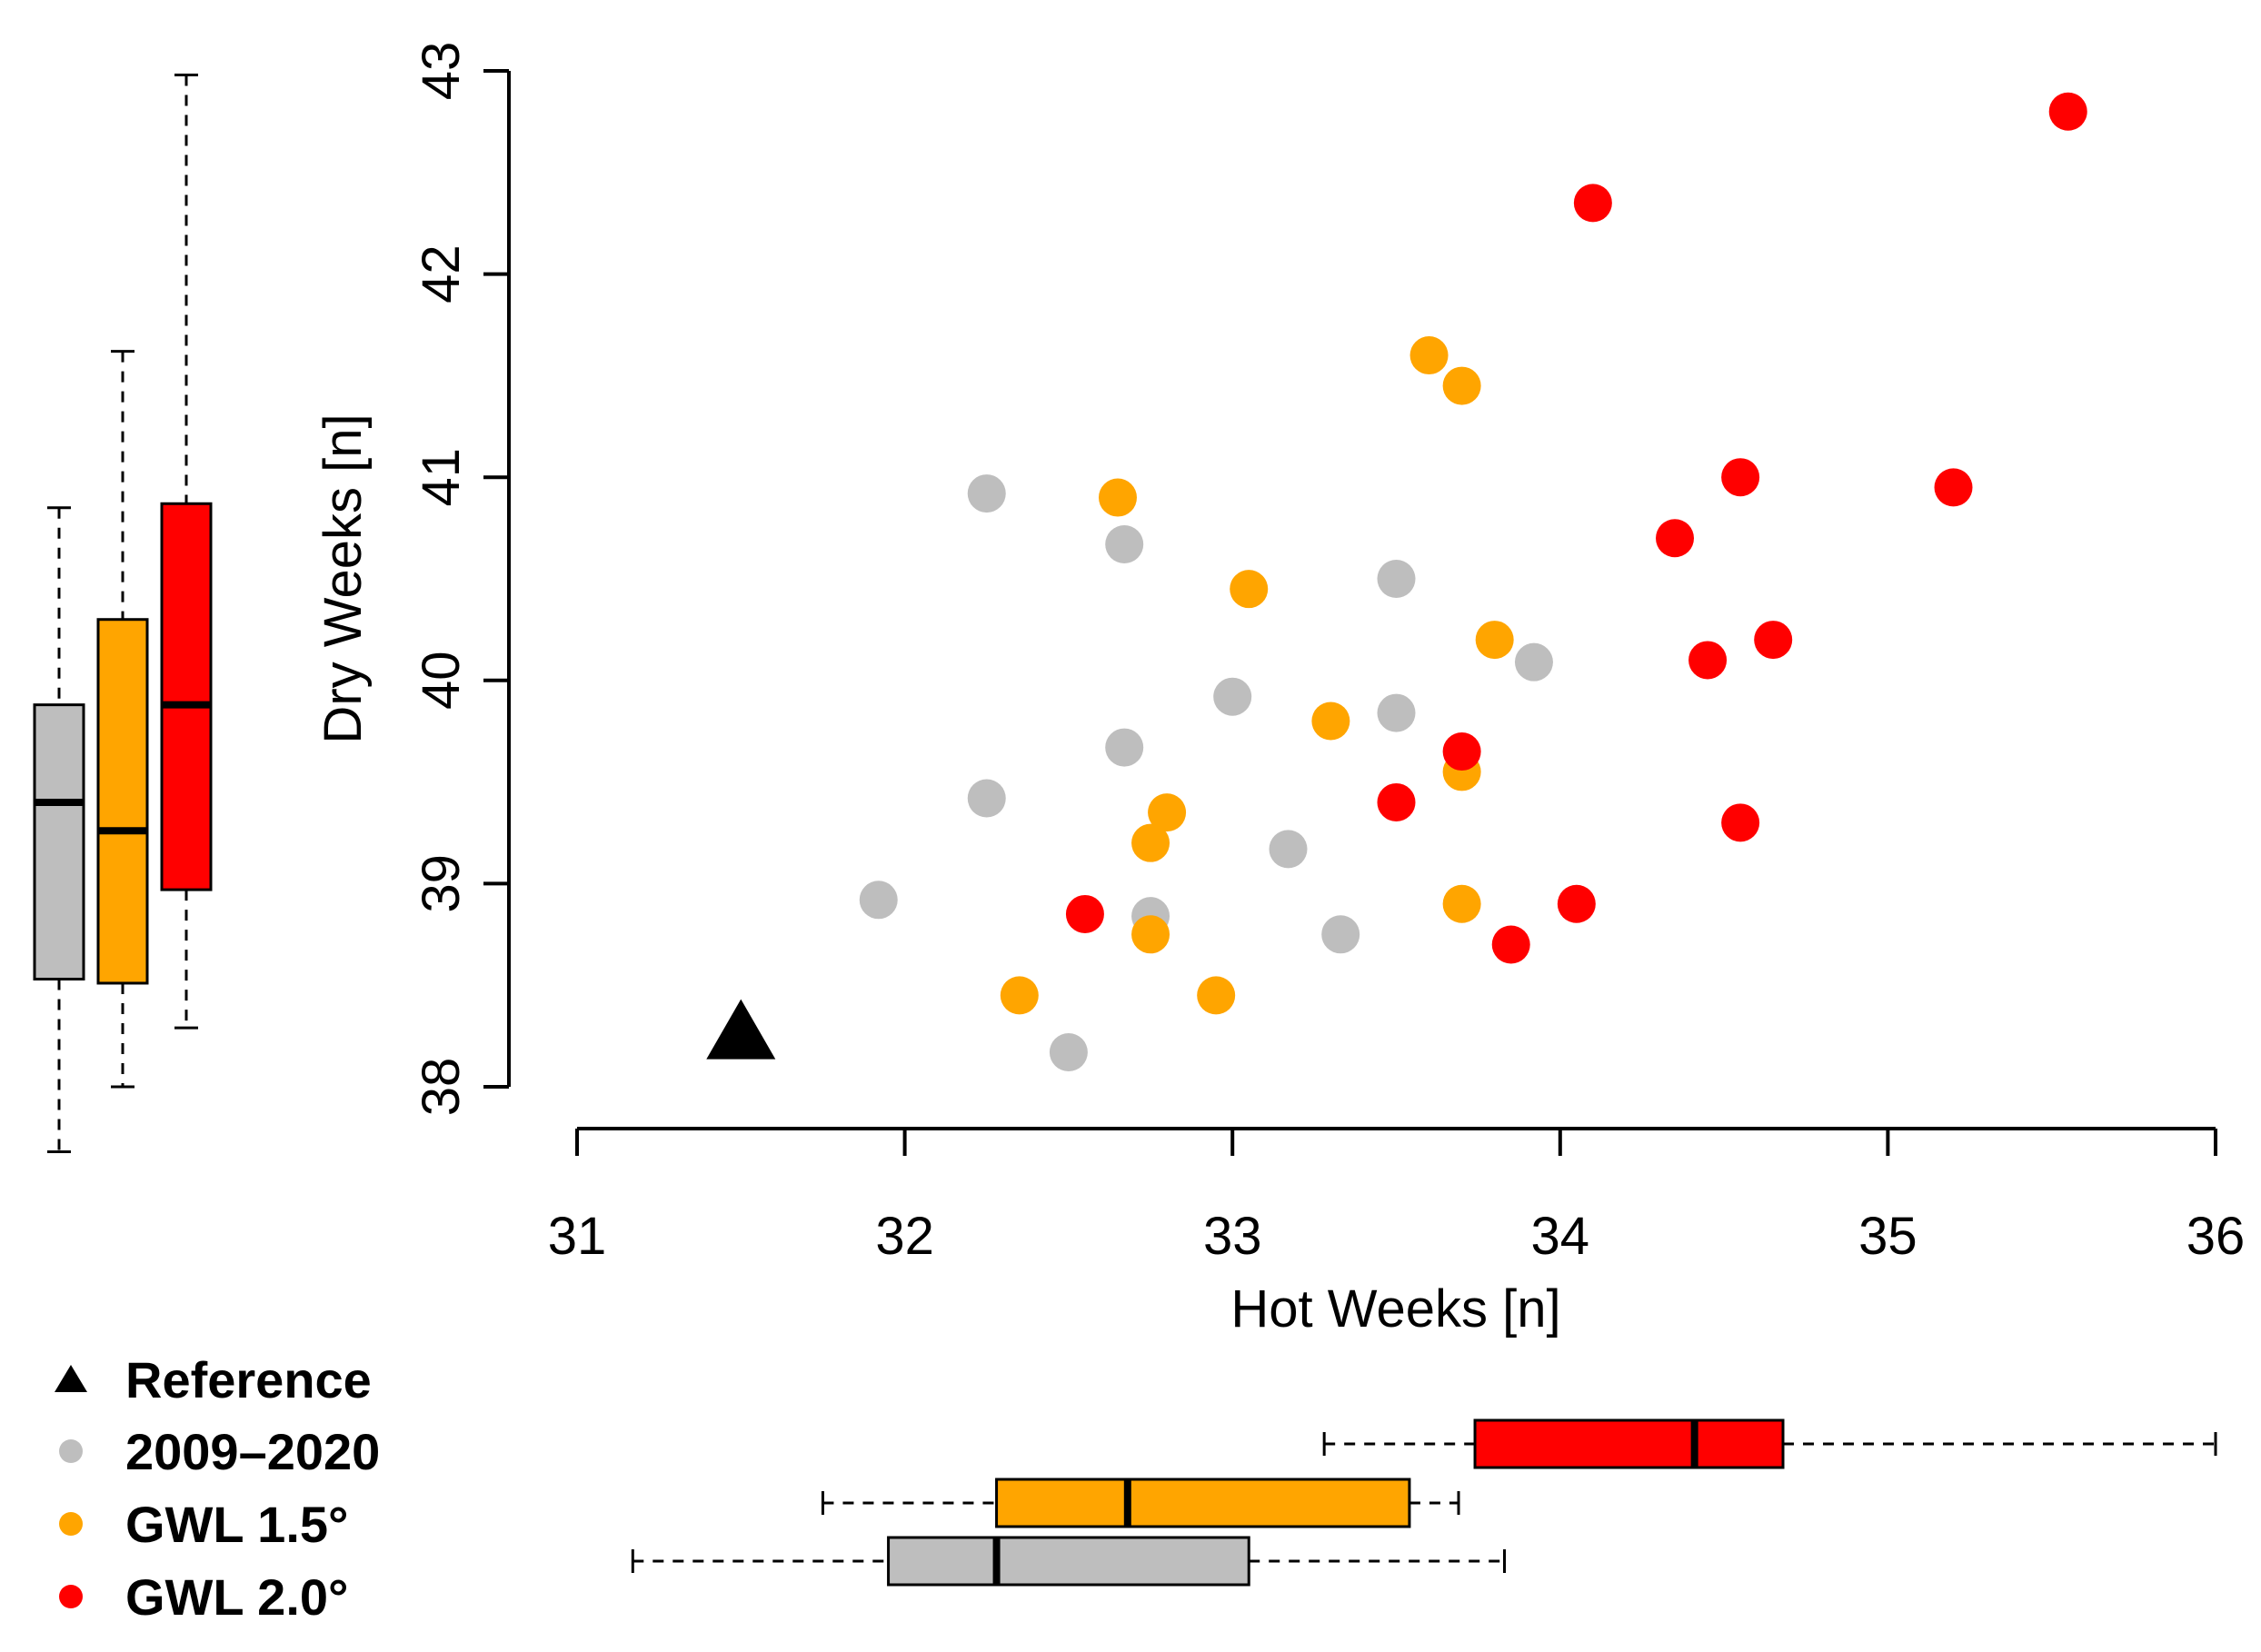  Describe the element at coordinates (441, 274) in the screenshot. I see `y-tick-label: 42` at that location.